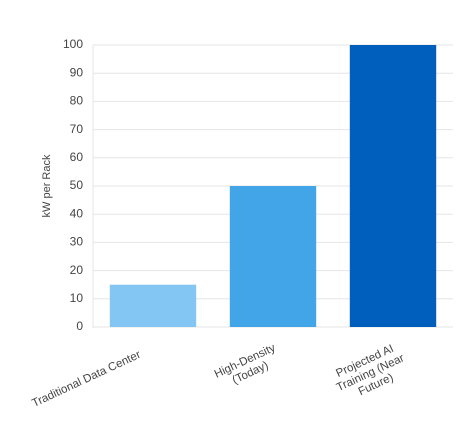 This screenshot has width=465, height=431. I want to click on y-axis-title: kW per Rack, so click(47, 185).